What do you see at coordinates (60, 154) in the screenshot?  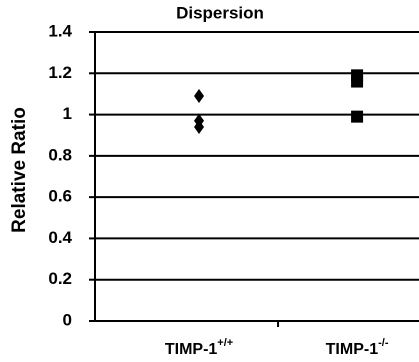 I see `y-tick-label: 0.8` at bounding box center [60, 154].